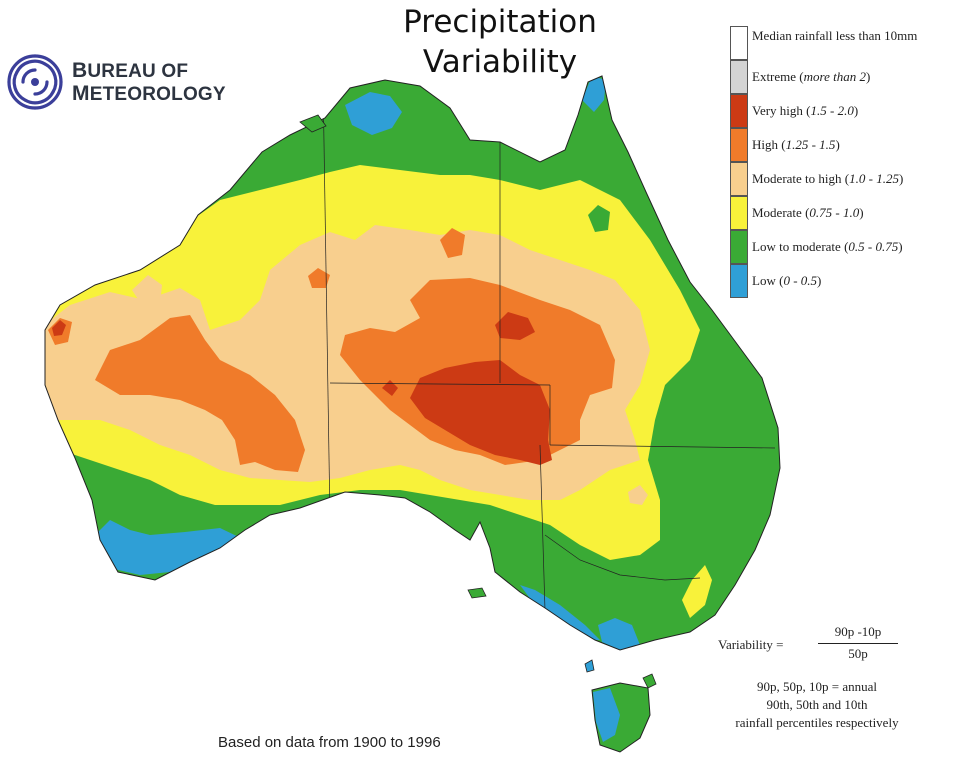 Image resolution: width=975 pixels, height=760 pixels. What do you see at coordinates (808, 644) in the screenshot?
I see `variability-formula: Variability = 90p -10p 50p` at bounding box center [808, 644].